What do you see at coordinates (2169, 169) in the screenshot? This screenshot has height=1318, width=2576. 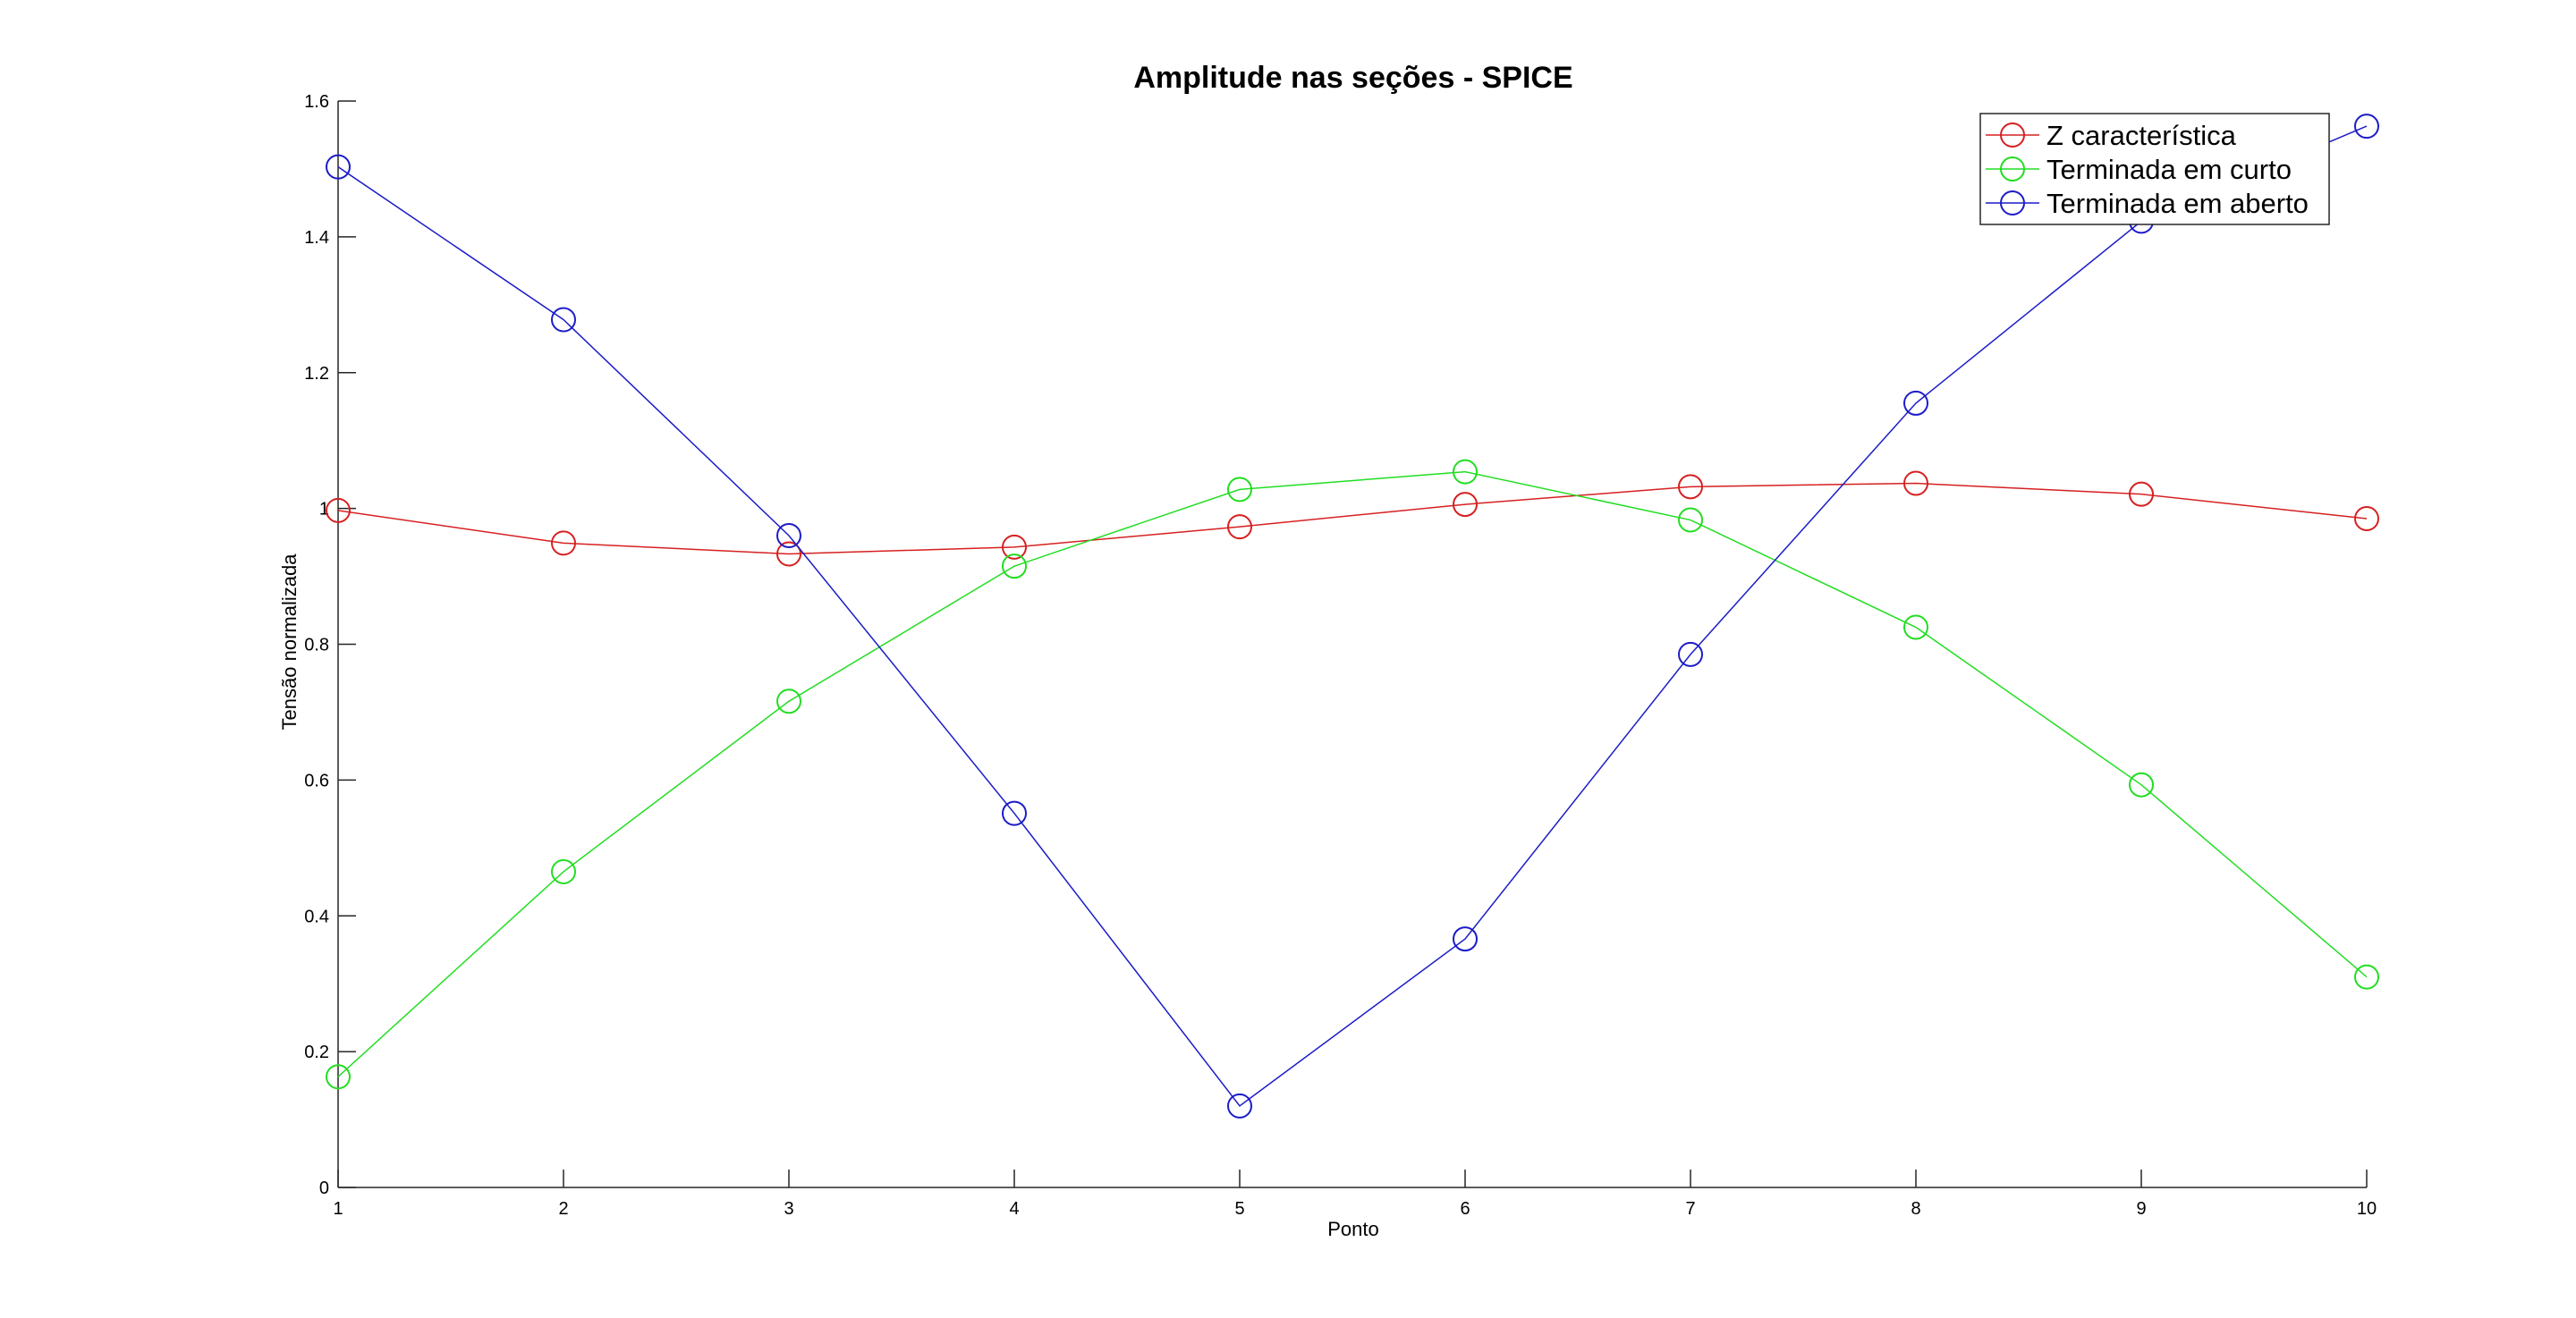 I see `legend-label: Terminada em curto` at bounding box center [2169, 169].